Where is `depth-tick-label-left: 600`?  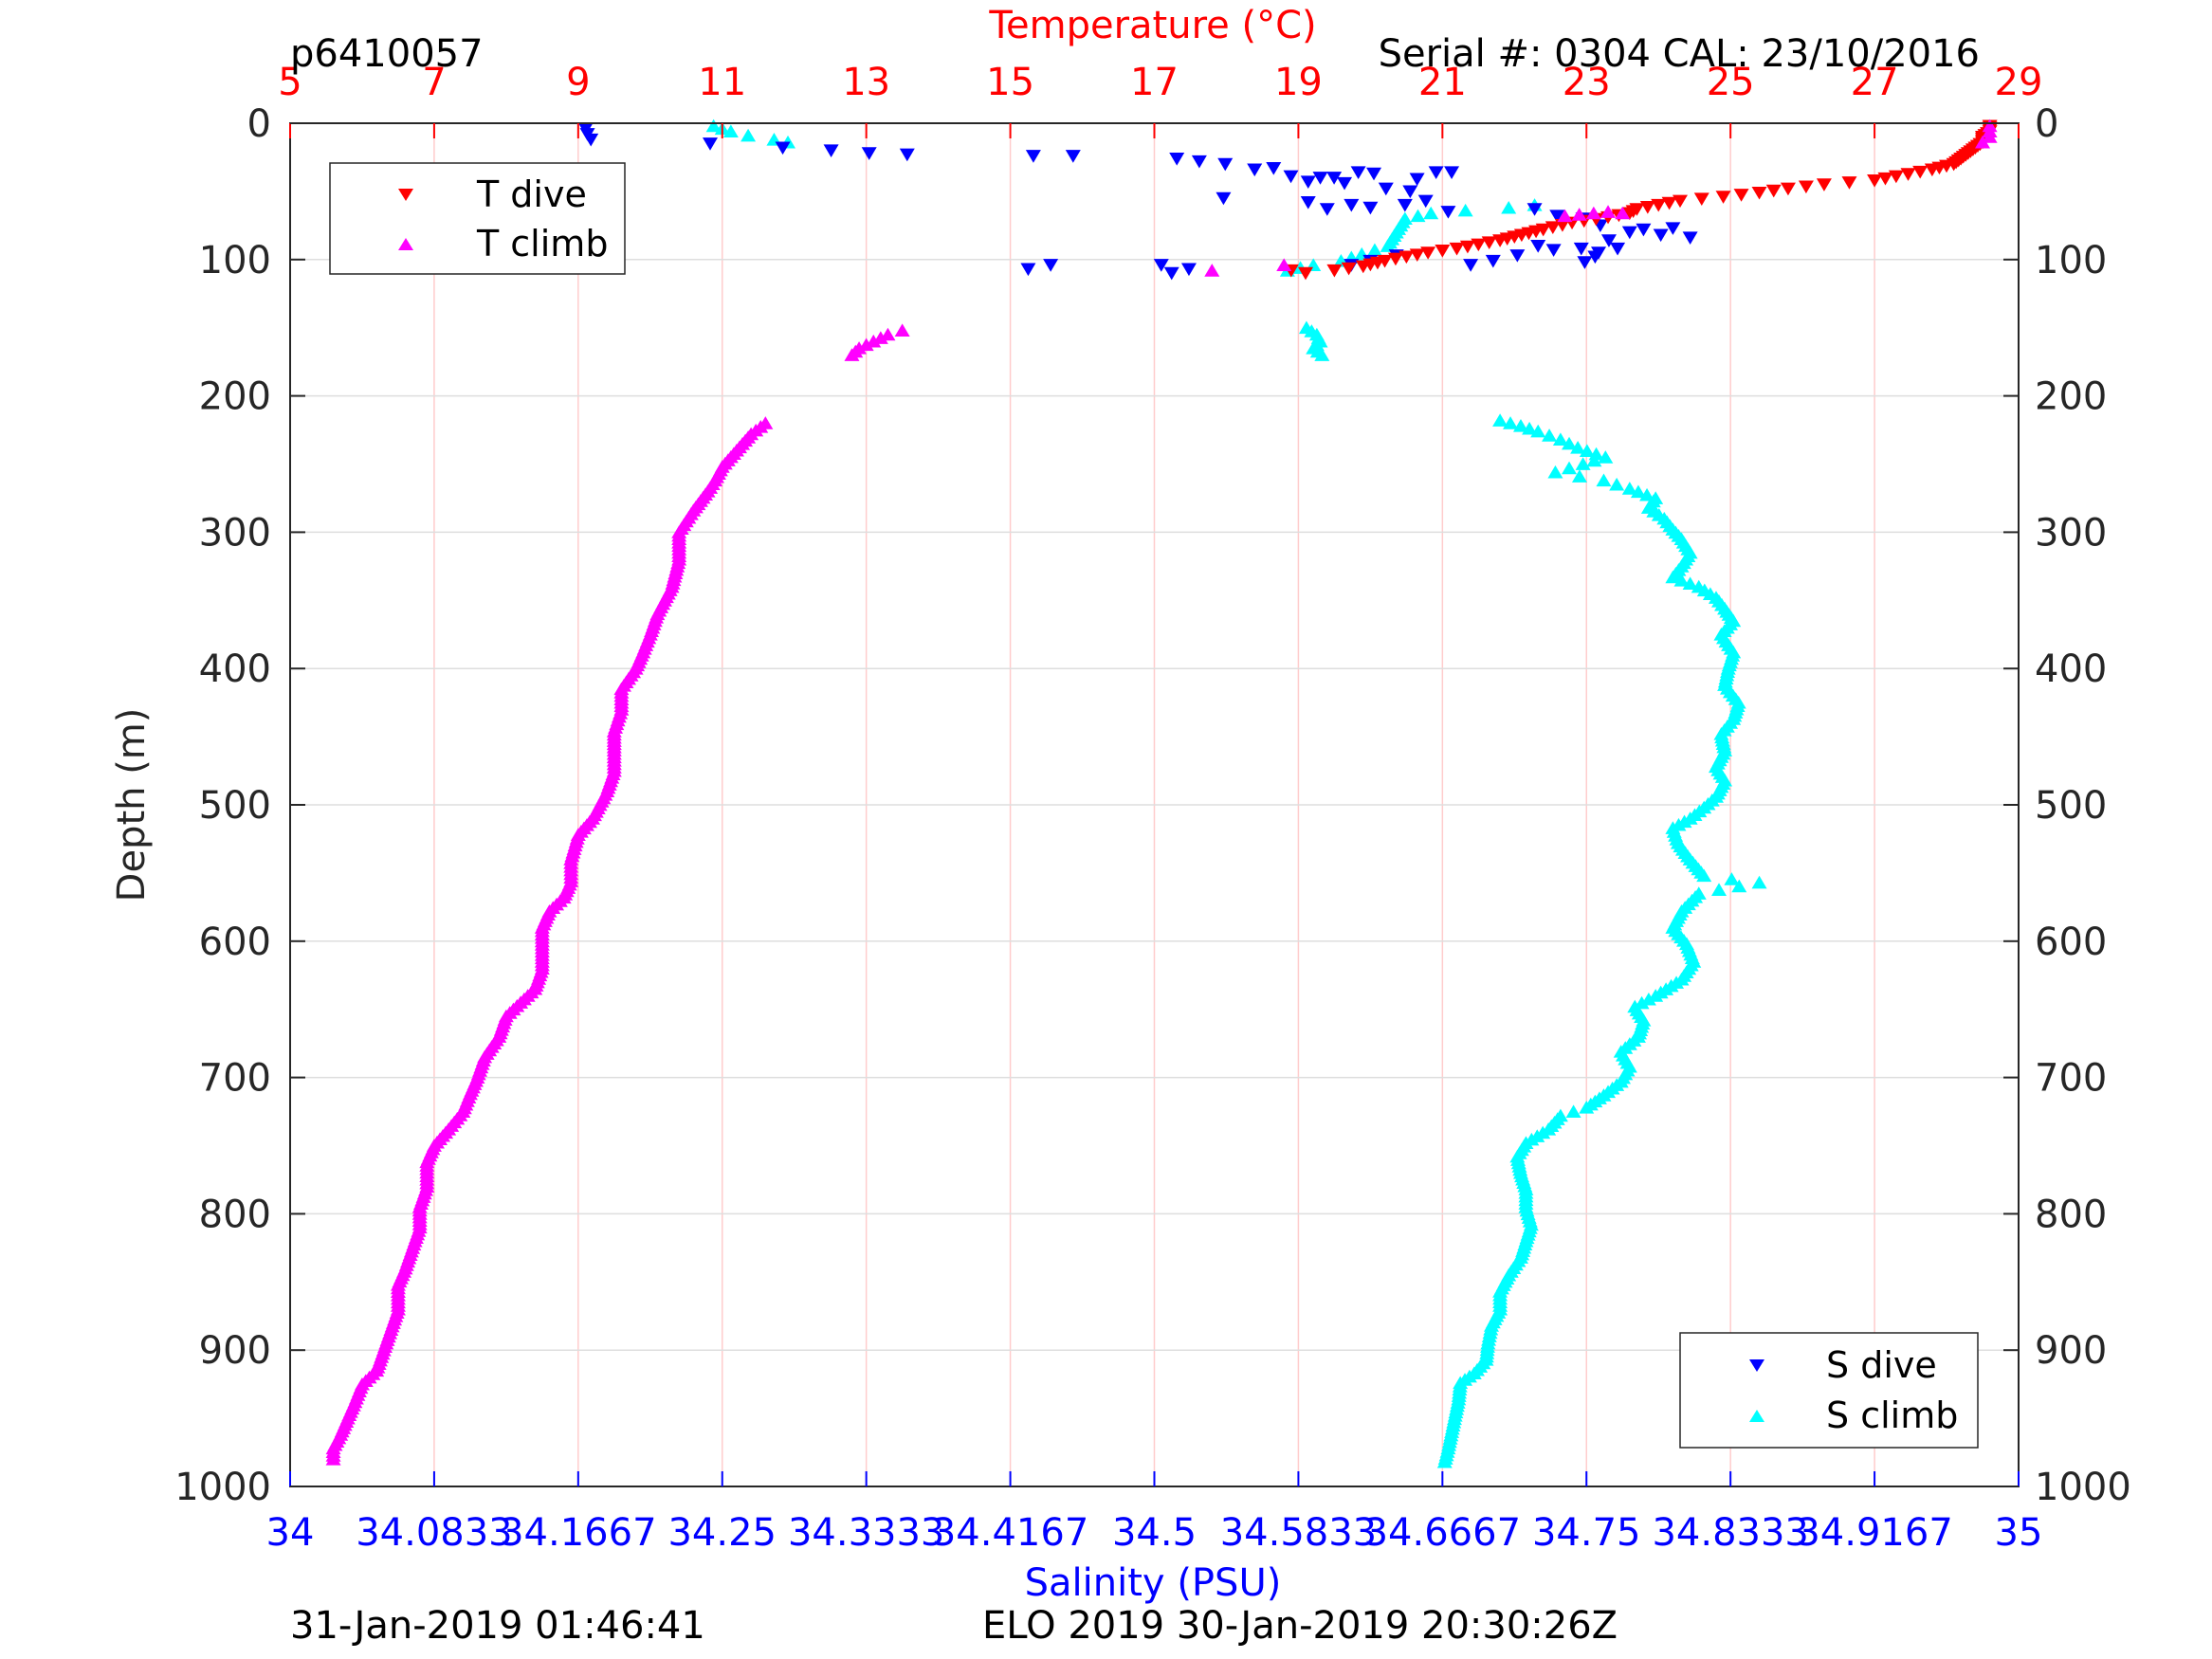
depth-tick-label-left: 600 is located at coordinates (235, 942).